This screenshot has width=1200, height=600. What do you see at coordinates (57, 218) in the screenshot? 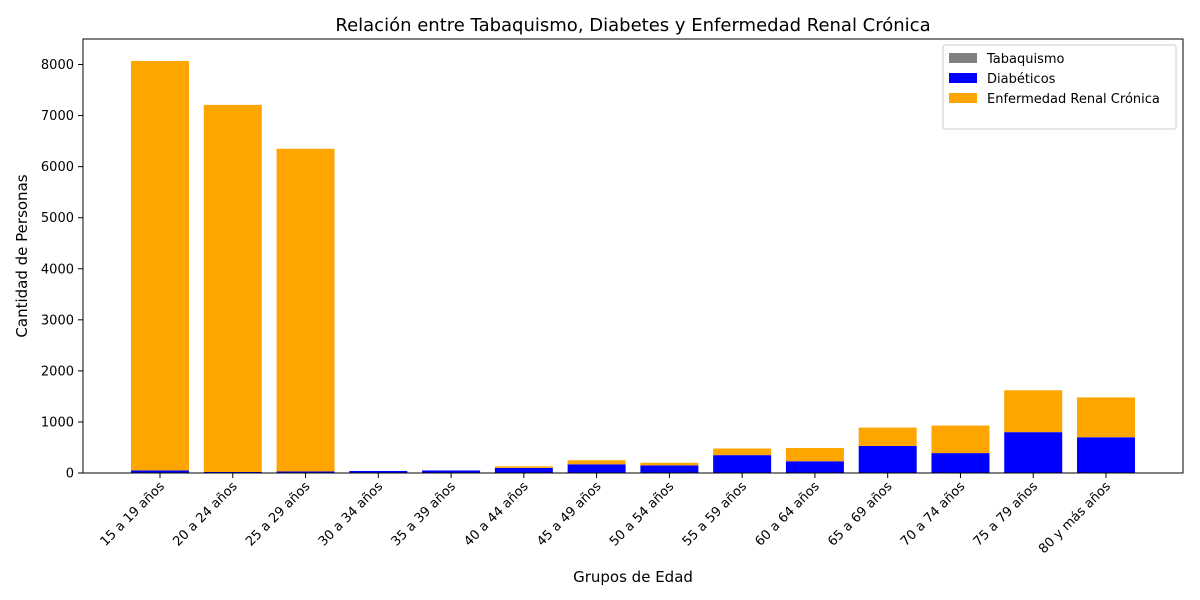
I see `y-tick-label: 5000` at bounding box center [57, 218].